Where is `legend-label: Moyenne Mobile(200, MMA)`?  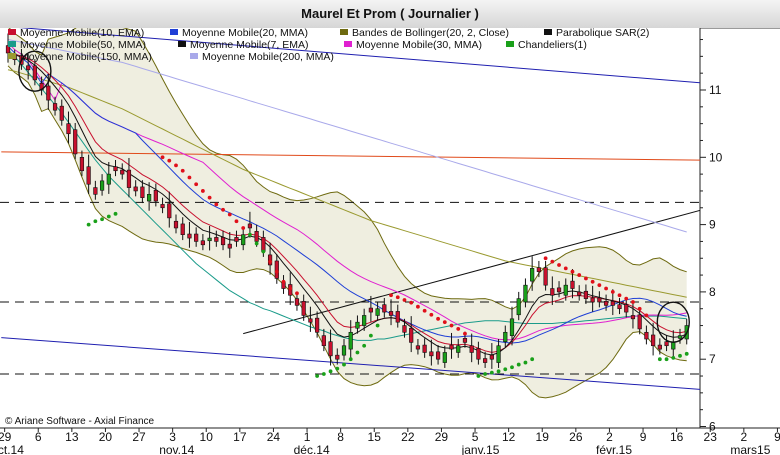 legend-label: Moyenne Mobile(200, MMA) is located at coordinates (268, 57).